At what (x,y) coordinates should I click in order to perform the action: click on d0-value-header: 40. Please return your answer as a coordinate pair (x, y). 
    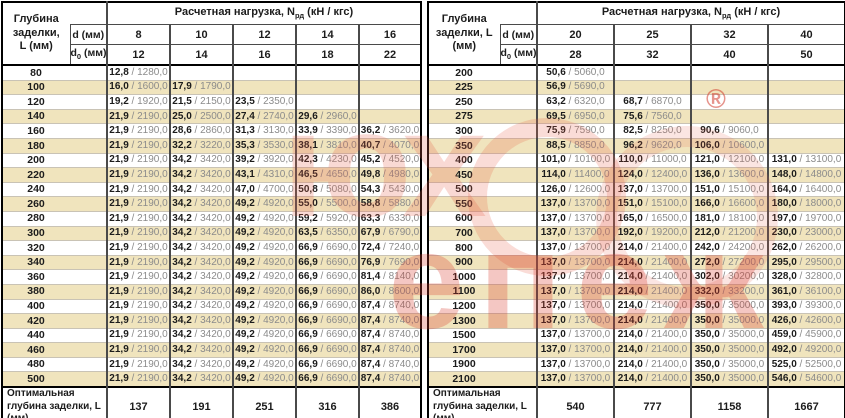
    Looking at the image, I should click on (729, 54).